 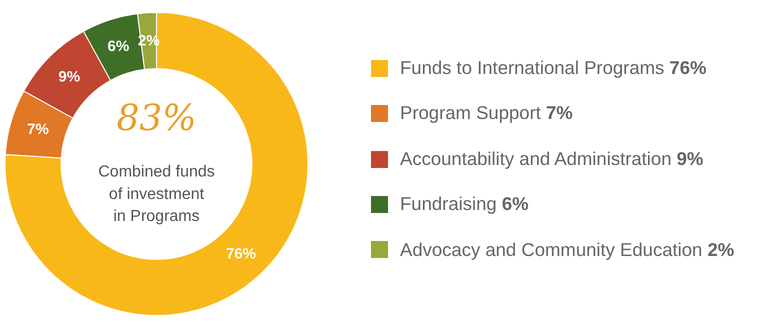 I want to click on text: 7%, so click(x=559, y=113).